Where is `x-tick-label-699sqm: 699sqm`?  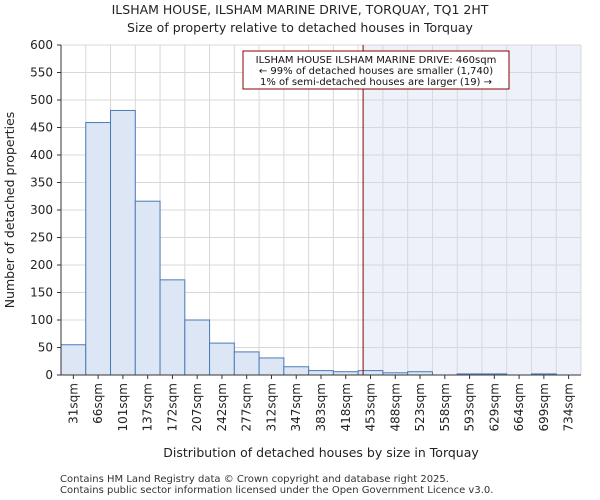 x-tick-label-699sqm: 699sqm is located at coordinates (544, 407).